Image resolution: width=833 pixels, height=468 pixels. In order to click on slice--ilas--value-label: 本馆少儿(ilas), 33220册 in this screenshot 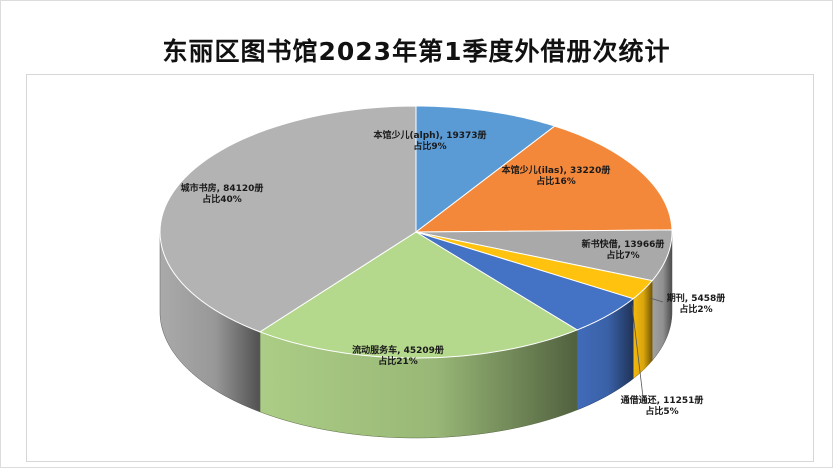, I will do `click(556, 170)`.